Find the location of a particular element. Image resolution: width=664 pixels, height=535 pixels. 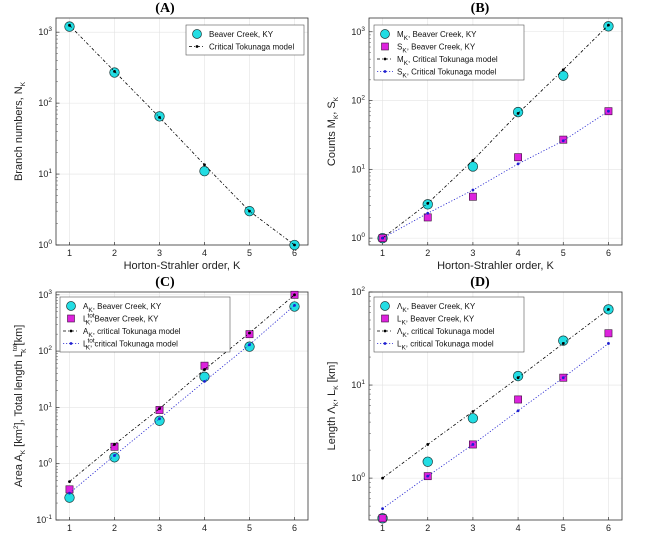

legend-label: Critical Tokunaga model is located at coordinates (251, 47).